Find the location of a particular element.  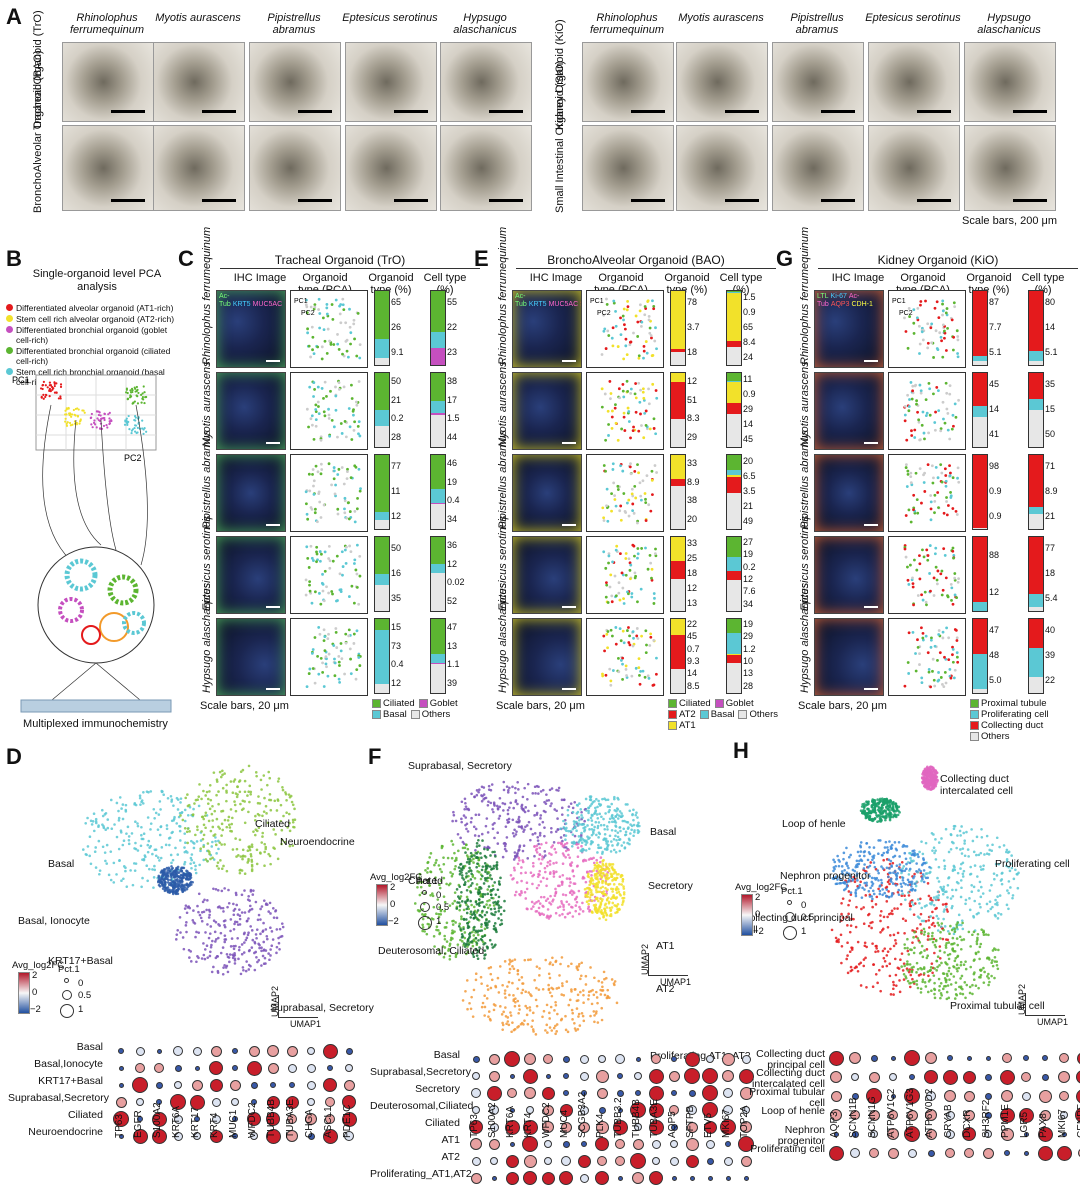

panelH-gene-3: ATP6V1C2 is located at coordinates (891, 1113).